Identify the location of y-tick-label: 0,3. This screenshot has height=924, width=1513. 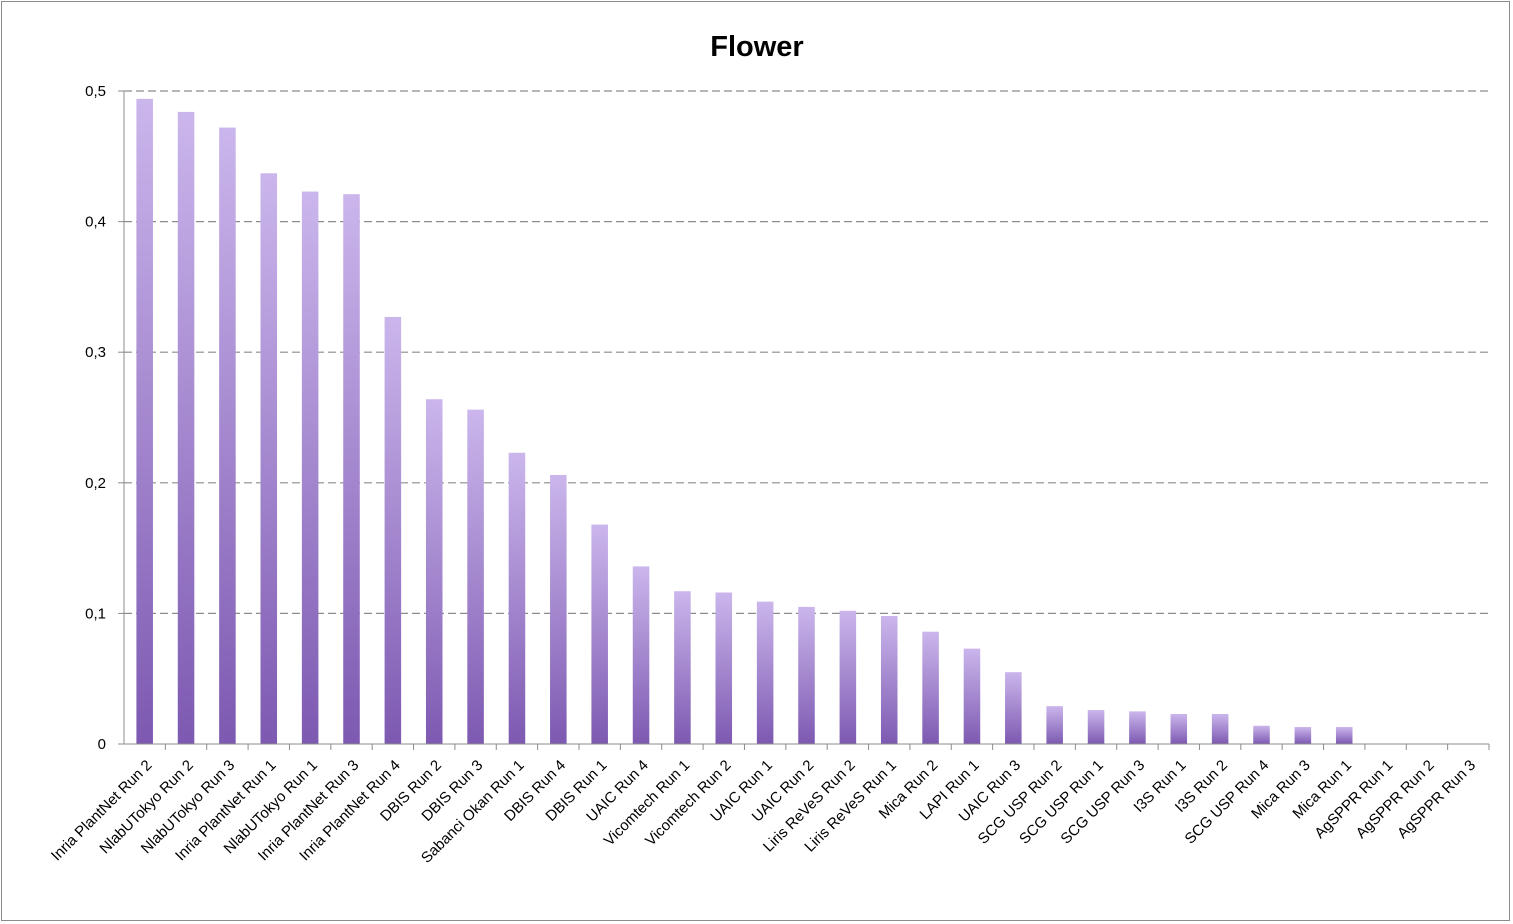
(95, 352).